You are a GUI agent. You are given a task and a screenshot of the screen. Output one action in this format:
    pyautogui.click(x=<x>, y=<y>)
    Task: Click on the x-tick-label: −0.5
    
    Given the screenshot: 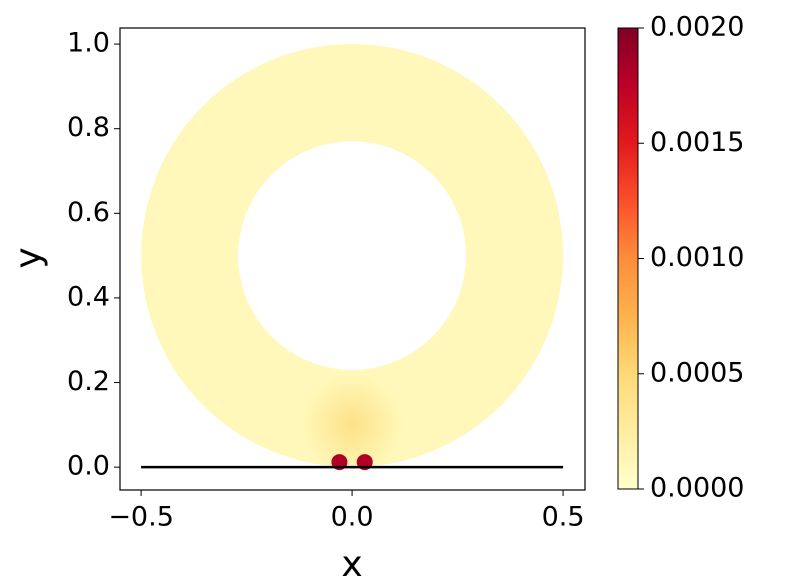 What is the action you would take?
    pyautogui.click(x=141, y=517)
    